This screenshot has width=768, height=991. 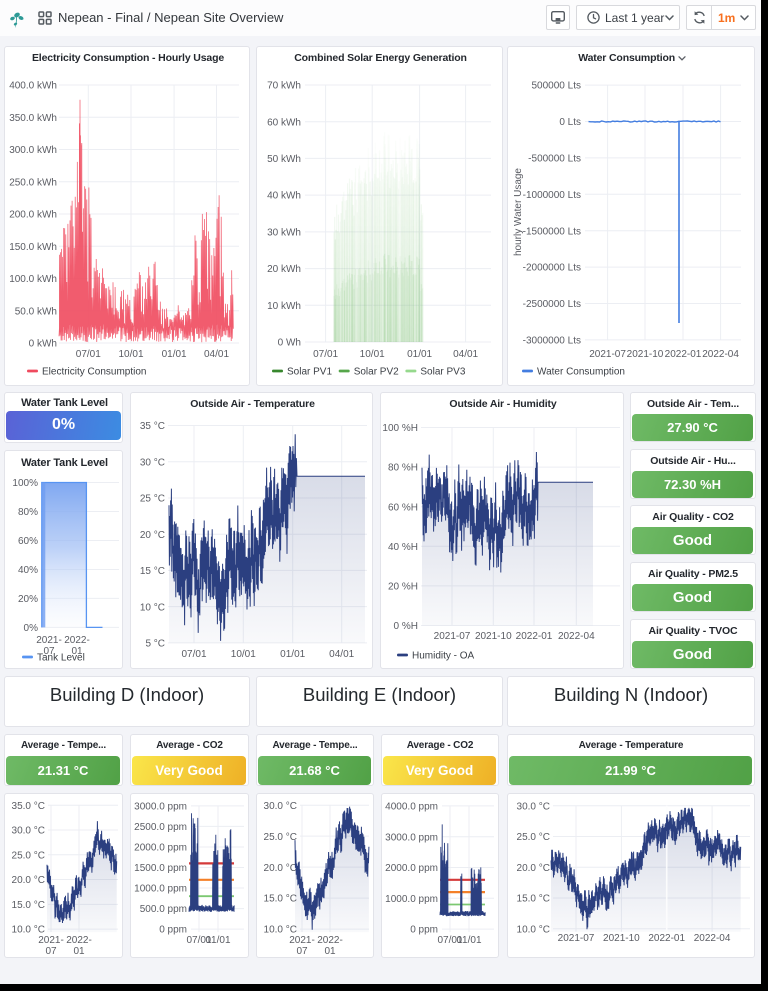 I want to click on svg-text: 350.0 kWh, so click(x=33, y=118).